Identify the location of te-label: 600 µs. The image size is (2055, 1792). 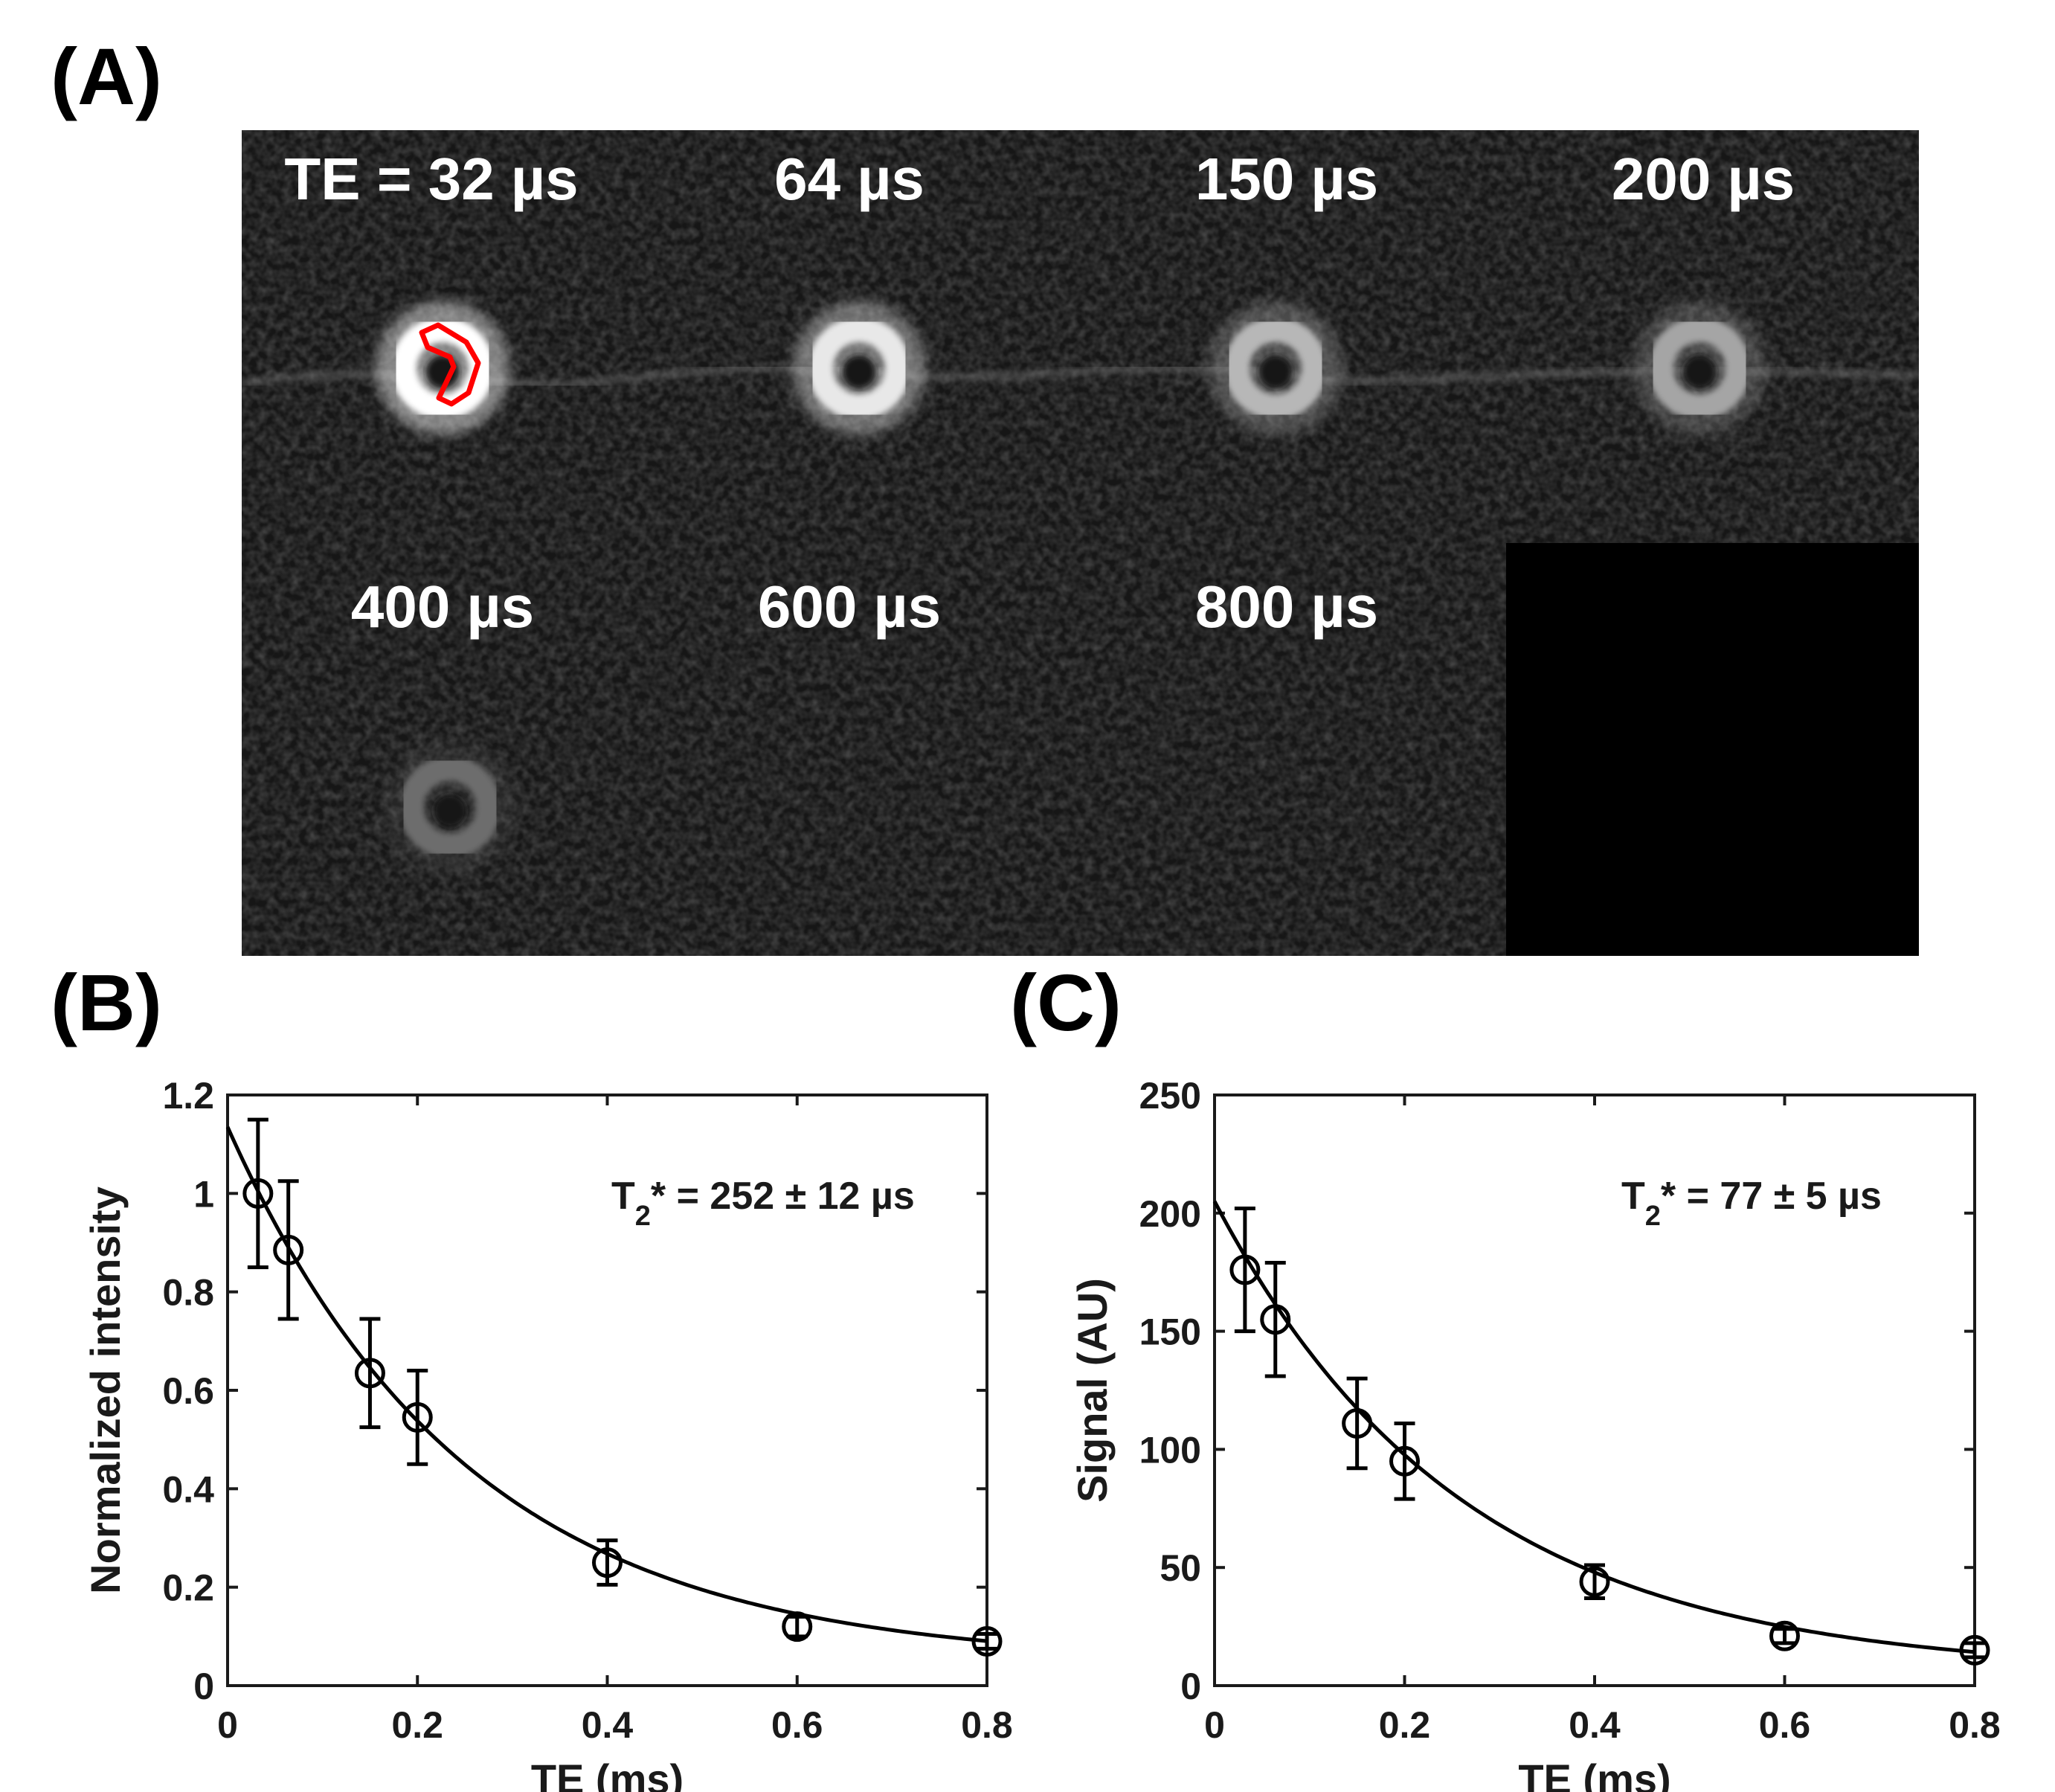
(850, 607).